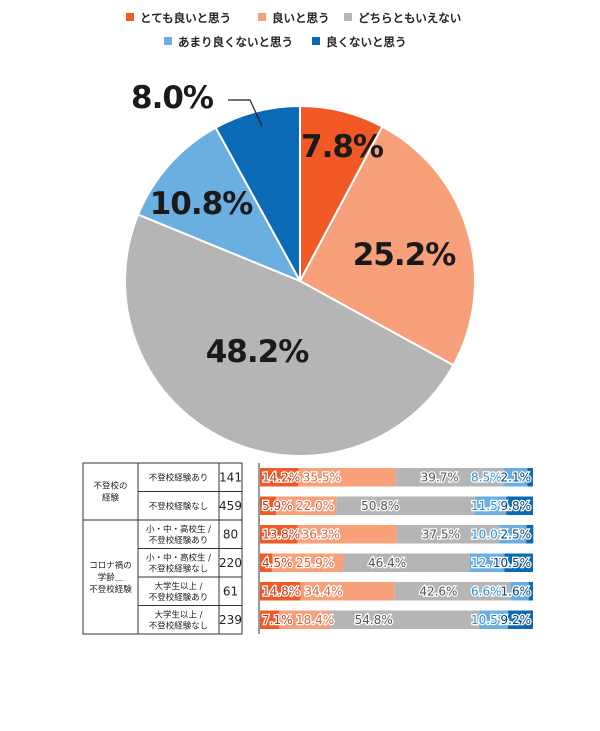 The image size is (600, 731). What do you see at coordinates (230, 563) in the screenshot?
I see `table-row-n: 220` at bounding box center [230, 563].